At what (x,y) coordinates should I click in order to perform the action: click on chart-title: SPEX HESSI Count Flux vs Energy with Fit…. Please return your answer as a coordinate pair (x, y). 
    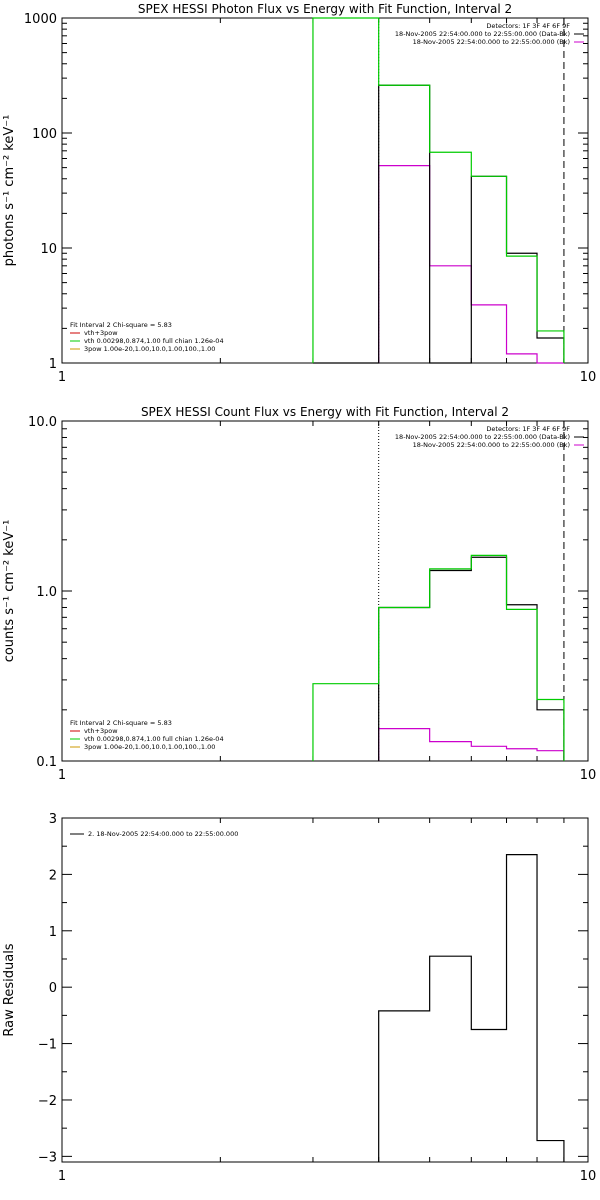
    Looking at the image, I should click on (325, 412).